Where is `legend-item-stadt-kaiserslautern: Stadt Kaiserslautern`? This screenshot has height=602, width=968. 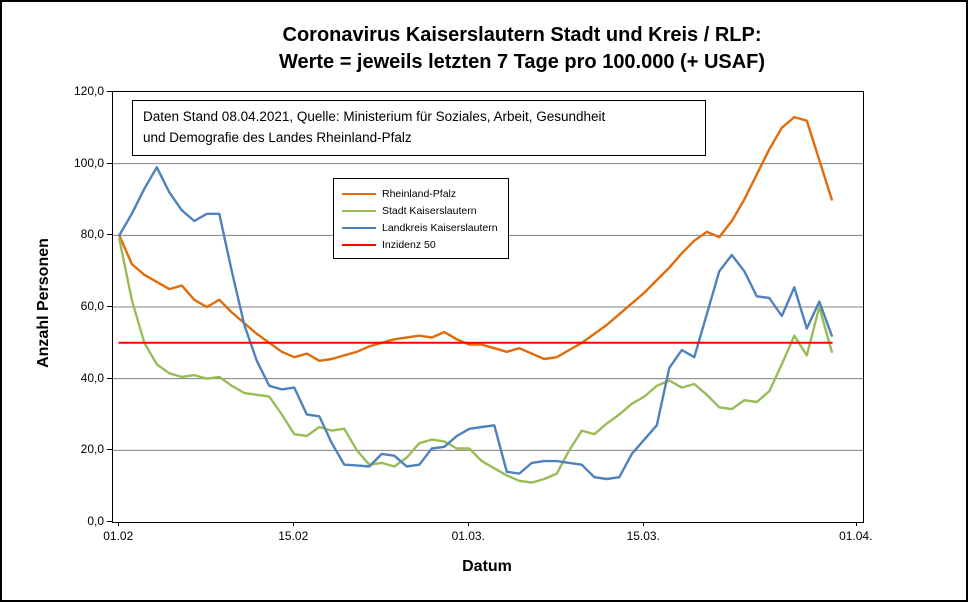
legend-item-stadt-kaiserslautern: Stadt Kaiserslautern is located at coordinates (421, 210).